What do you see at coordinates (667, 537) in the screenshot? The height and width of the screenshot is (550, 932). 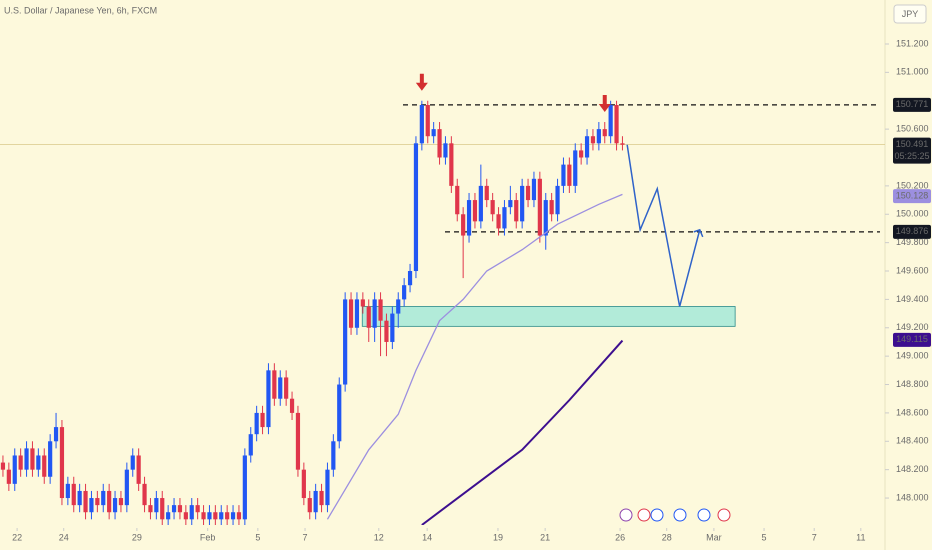 I see `x-tick-label: 28` at bounding box center [667, 537].